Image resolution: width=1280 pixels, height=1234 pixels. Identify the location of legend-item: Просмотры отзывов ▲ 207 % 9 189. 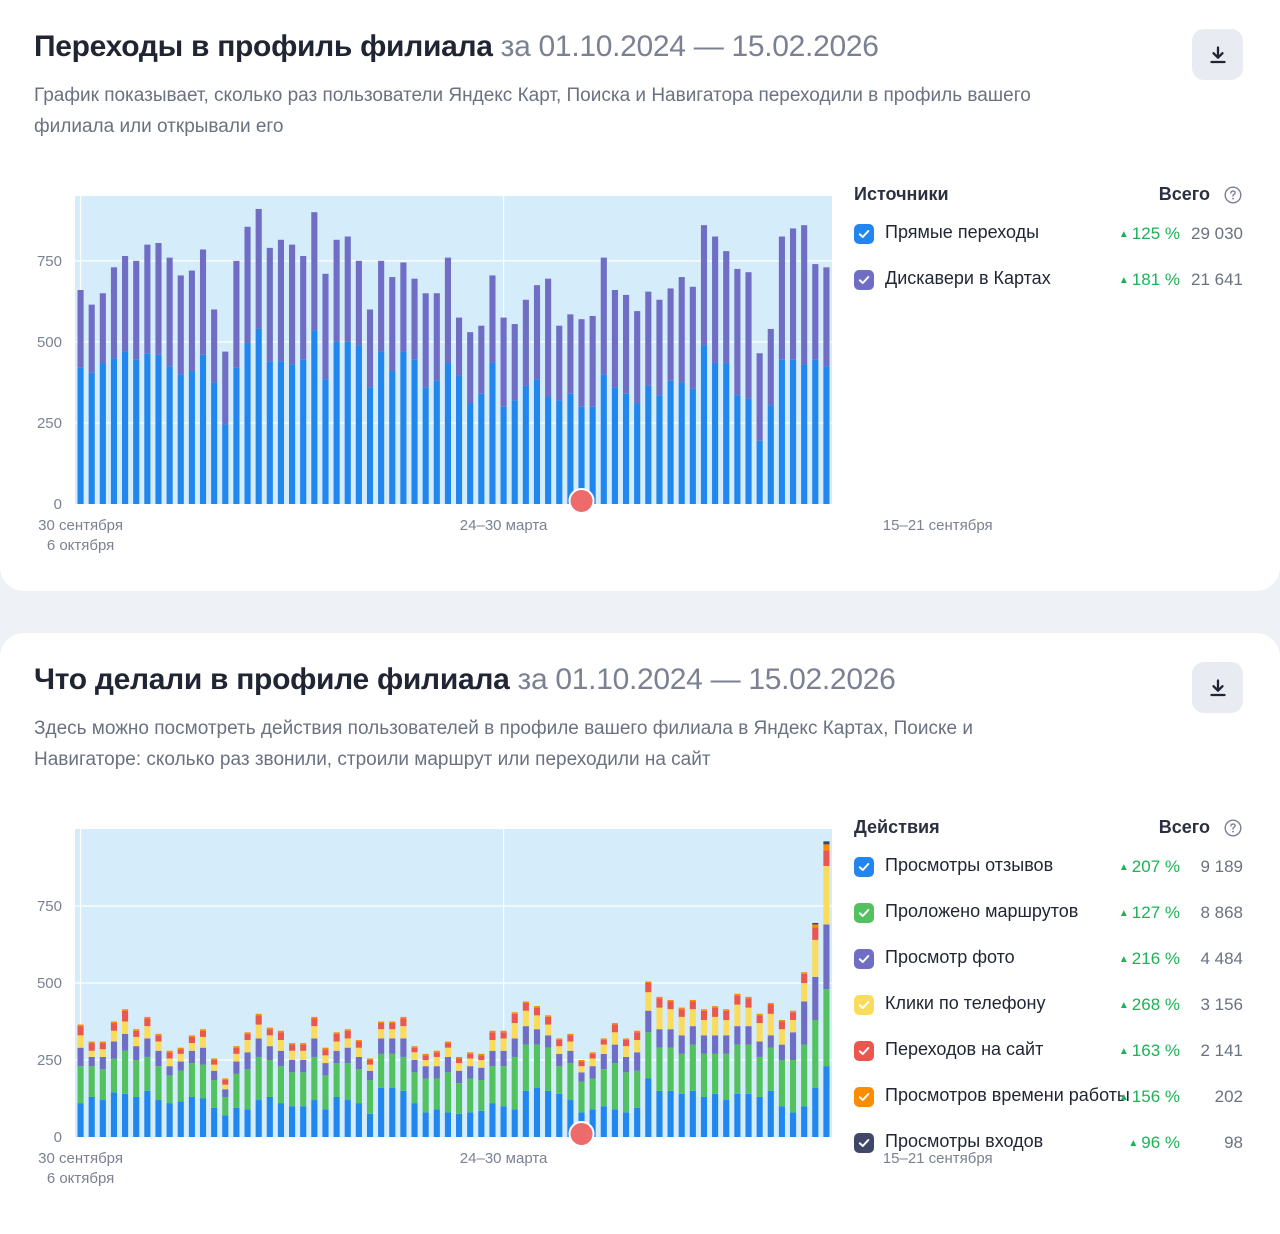
(1050, 866).